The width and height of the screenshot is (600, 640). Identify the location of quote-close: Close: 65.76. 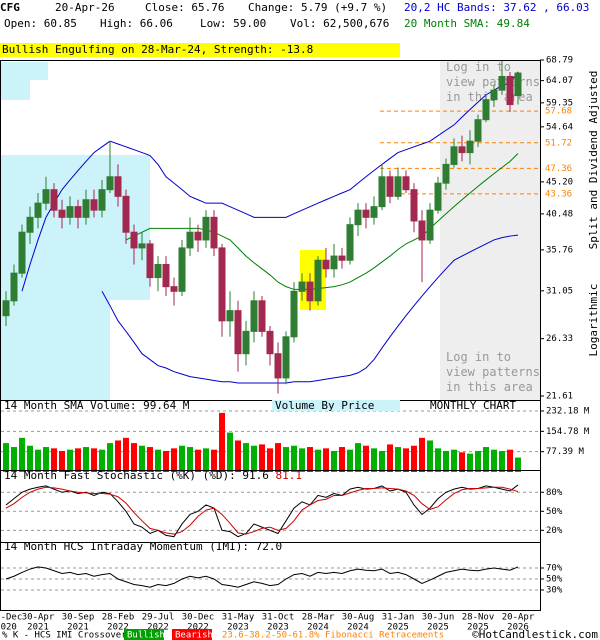
(184, 7).